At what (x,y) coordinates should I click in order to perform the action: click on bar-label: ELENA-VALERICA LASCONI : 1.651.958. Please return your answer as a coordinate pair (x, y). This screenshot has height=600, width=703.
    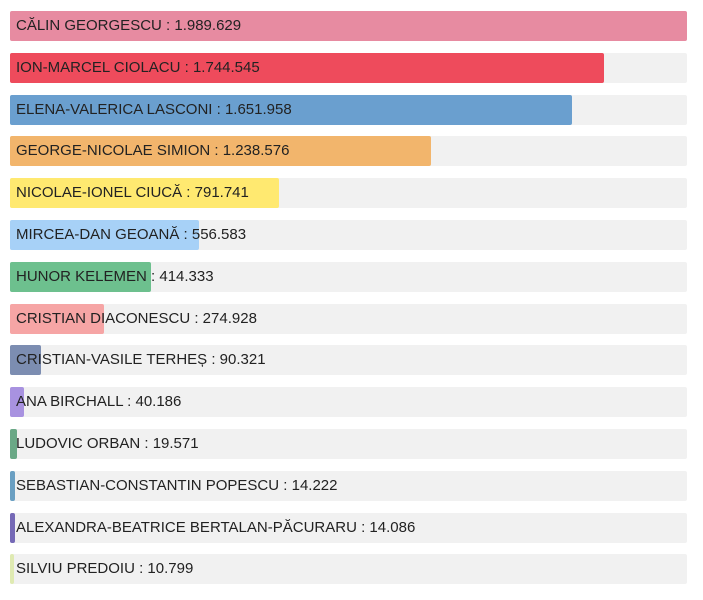
    Looking at the image, I should click on (154, 109).